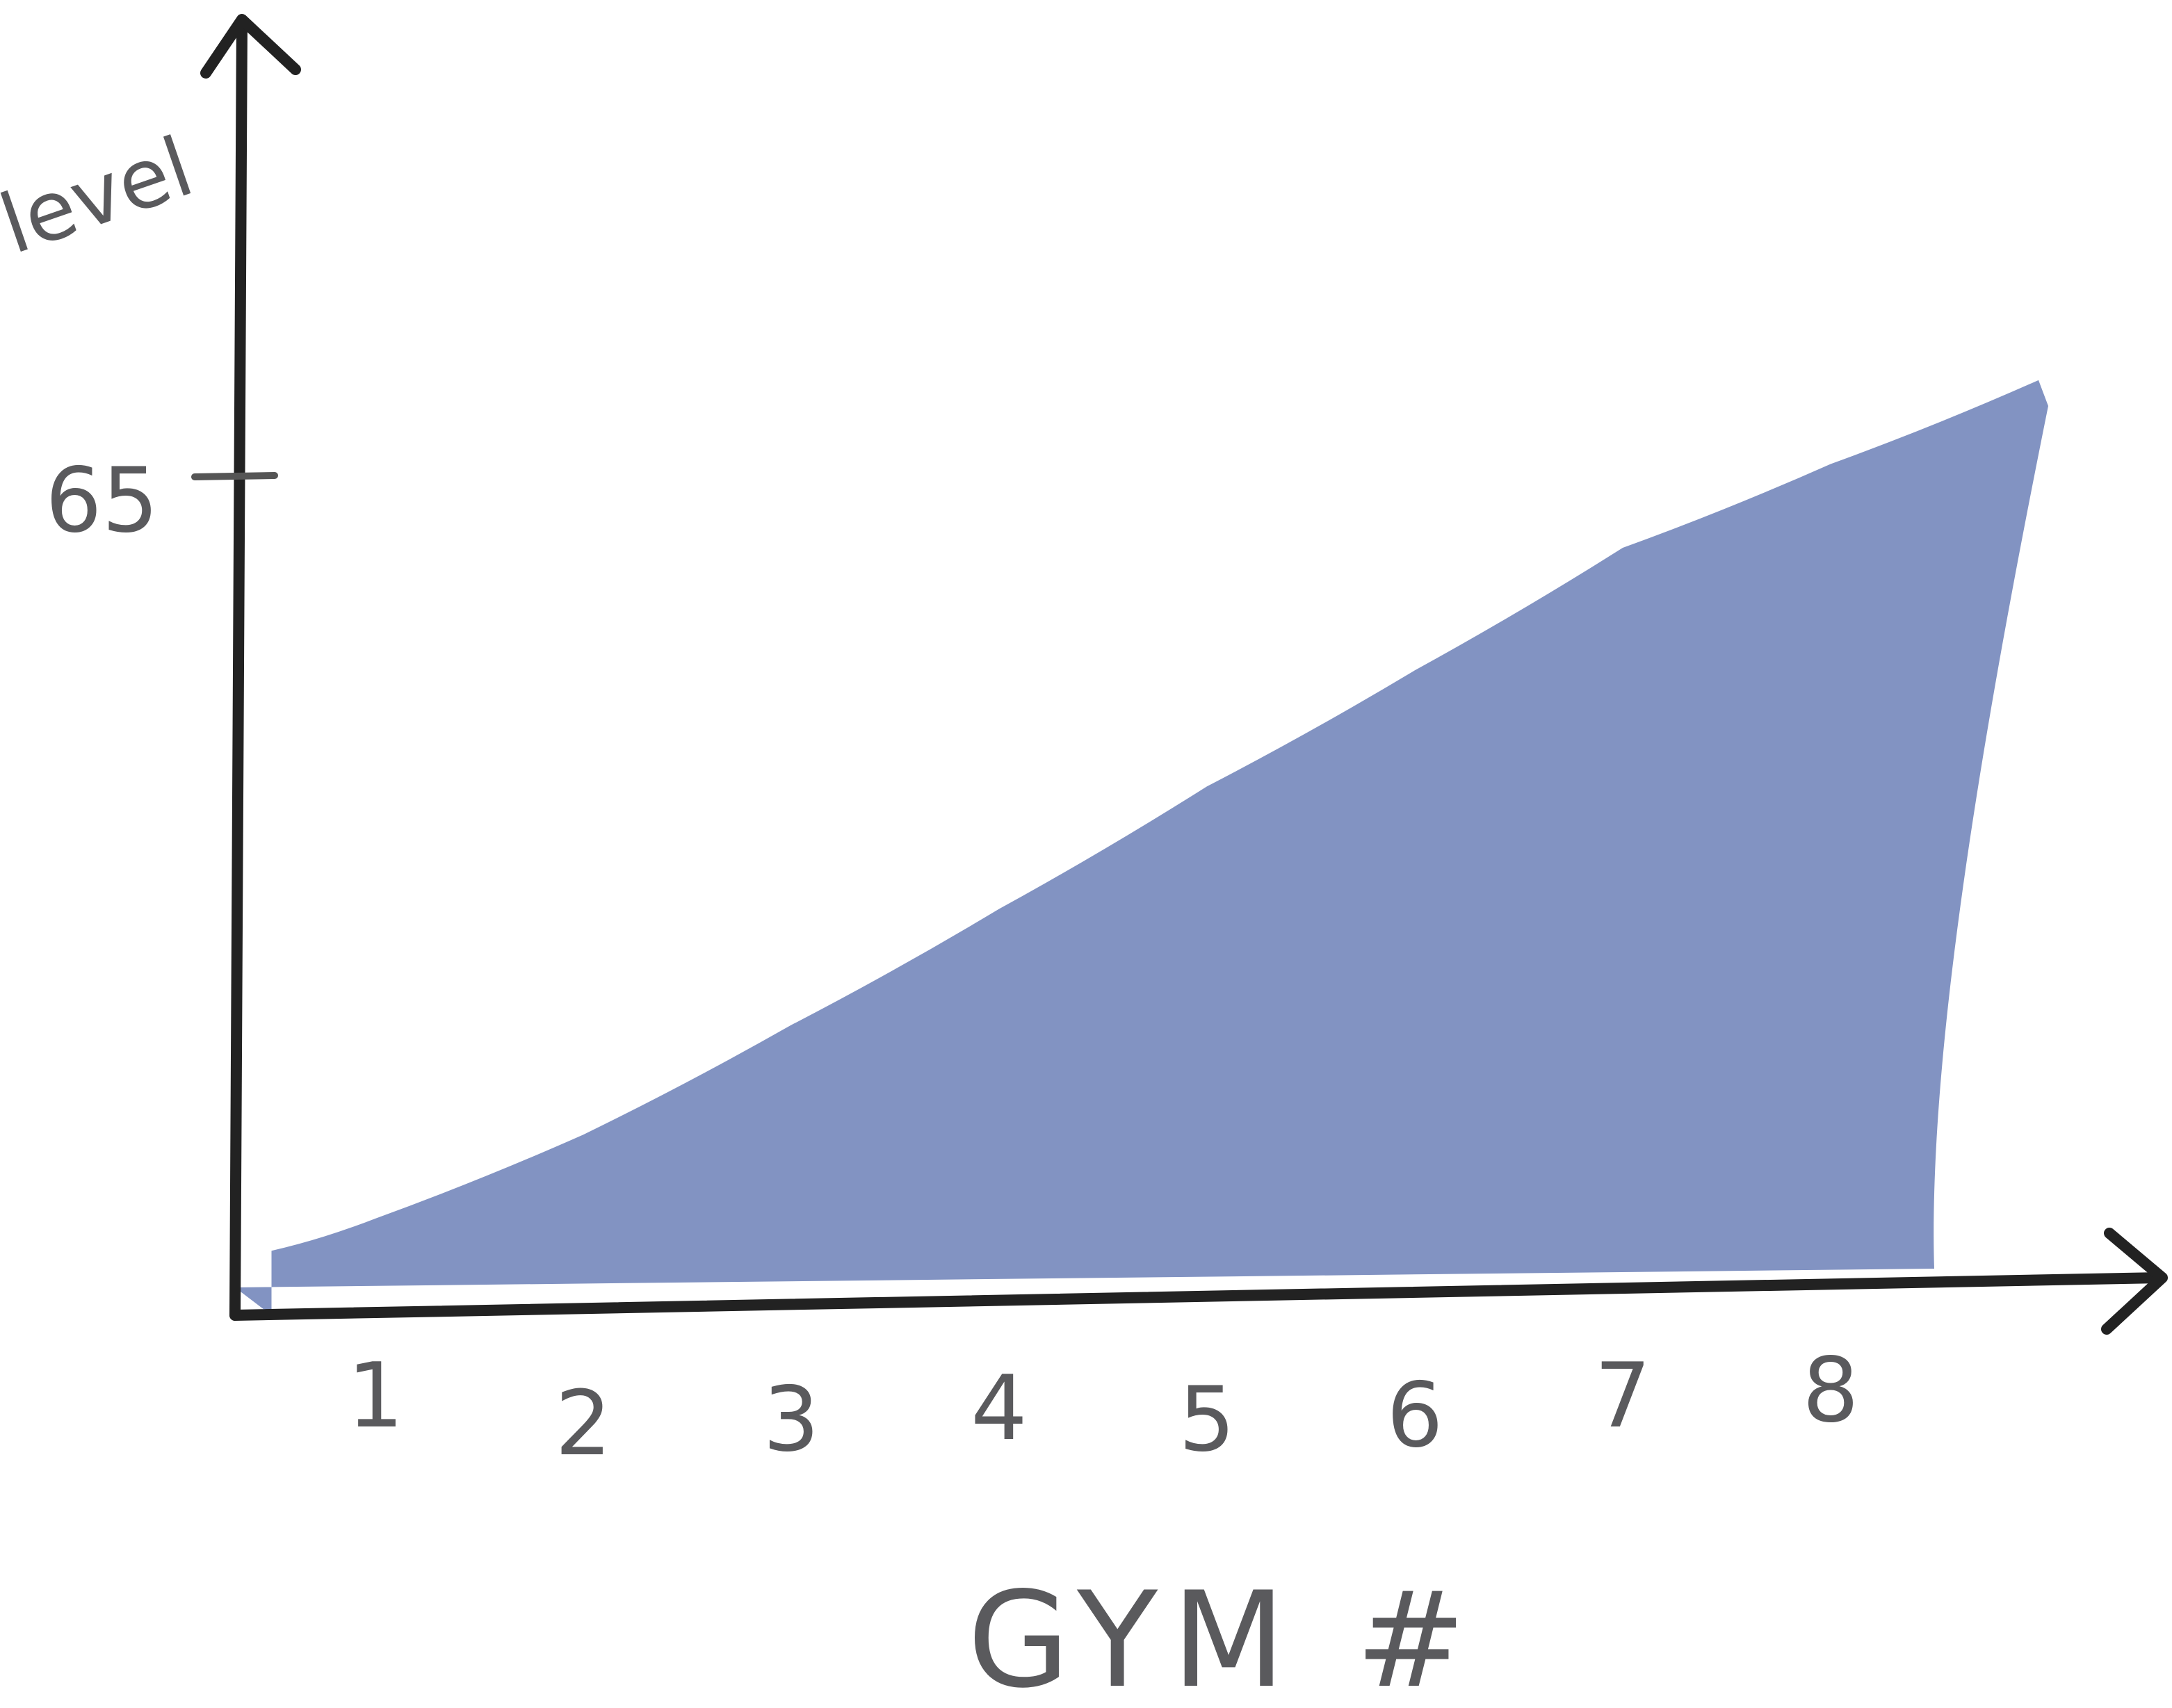 This screenshot has height=1708, width=2172. Describe the element at coordinates (1102, 1408) in the screenshot. I see `x-tick-labels: 1 2 3 4 5 6 7 8` at that location.